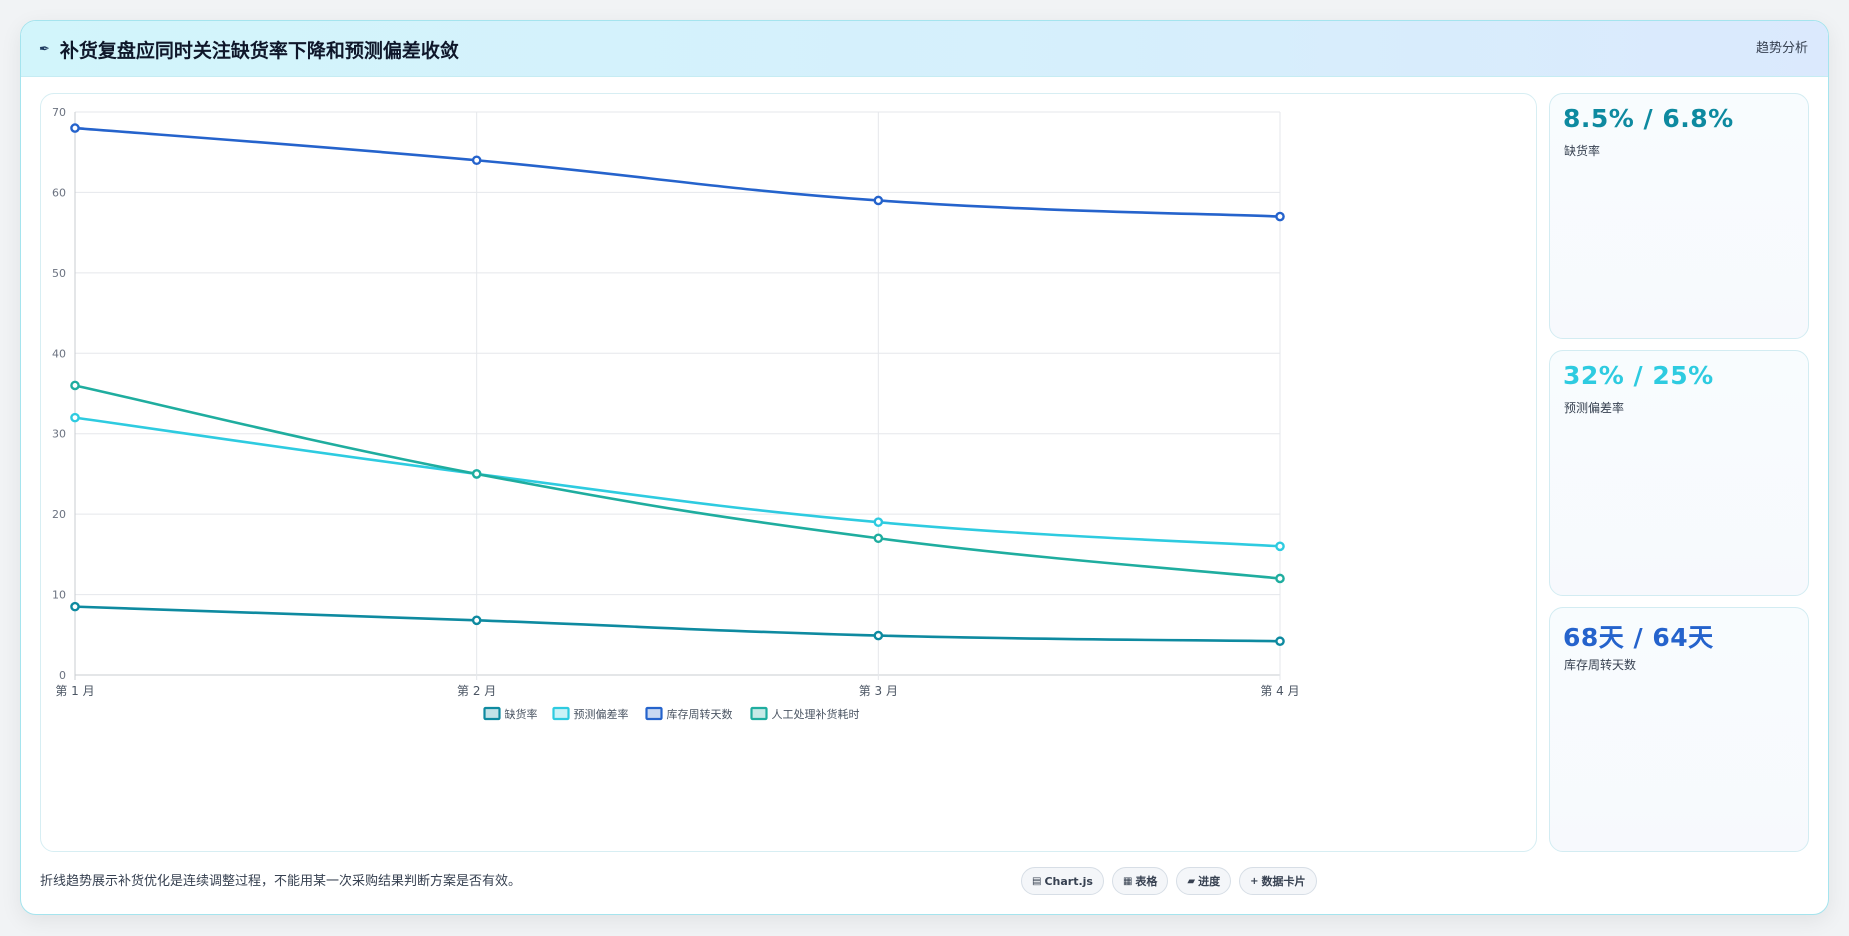 Image resolution: width=1849 pixels, height=936 pixels. What do you see at coordinates (924, 49) in the screenshot?
I see `card-header: ✒ 补货复盘应同时关注缺货率下降和预测偏差收敛 趋势分析` at bounding box center [924, 49].